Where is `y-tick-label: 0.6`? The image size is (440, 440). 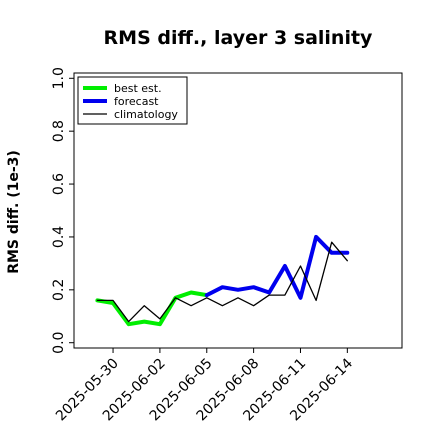 y-tick-label: 0.6 is located at coordinates (59, 184).